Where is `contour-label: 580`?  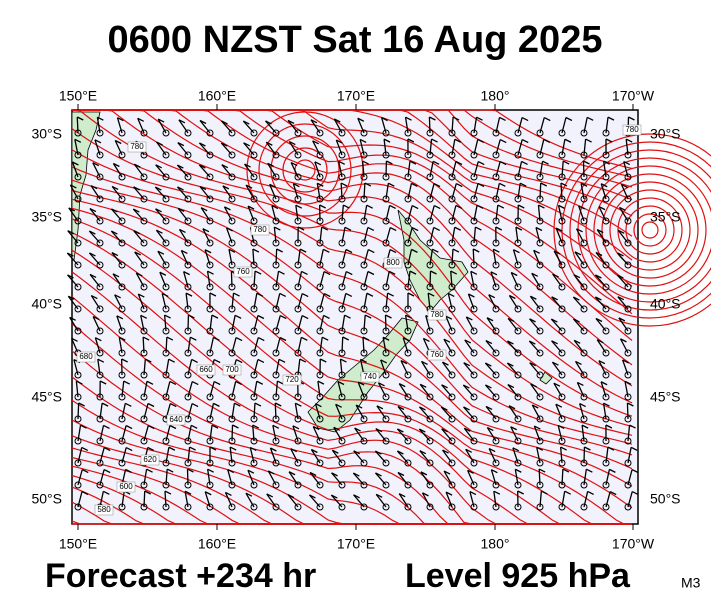 contour-label: 580 is located at coordinates (104, 509).